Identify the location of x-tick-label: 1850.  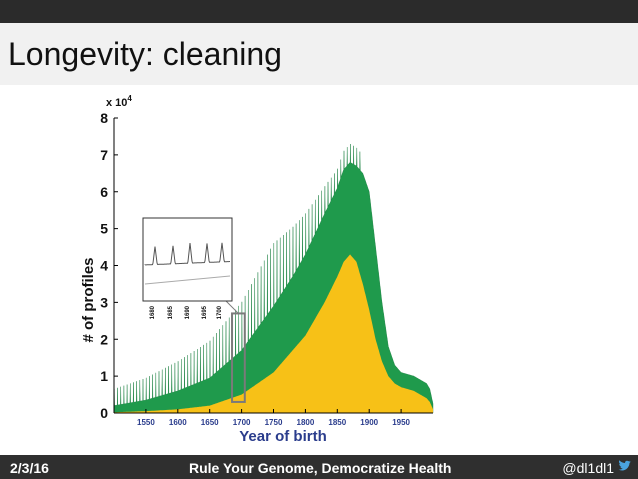
(337, 422).